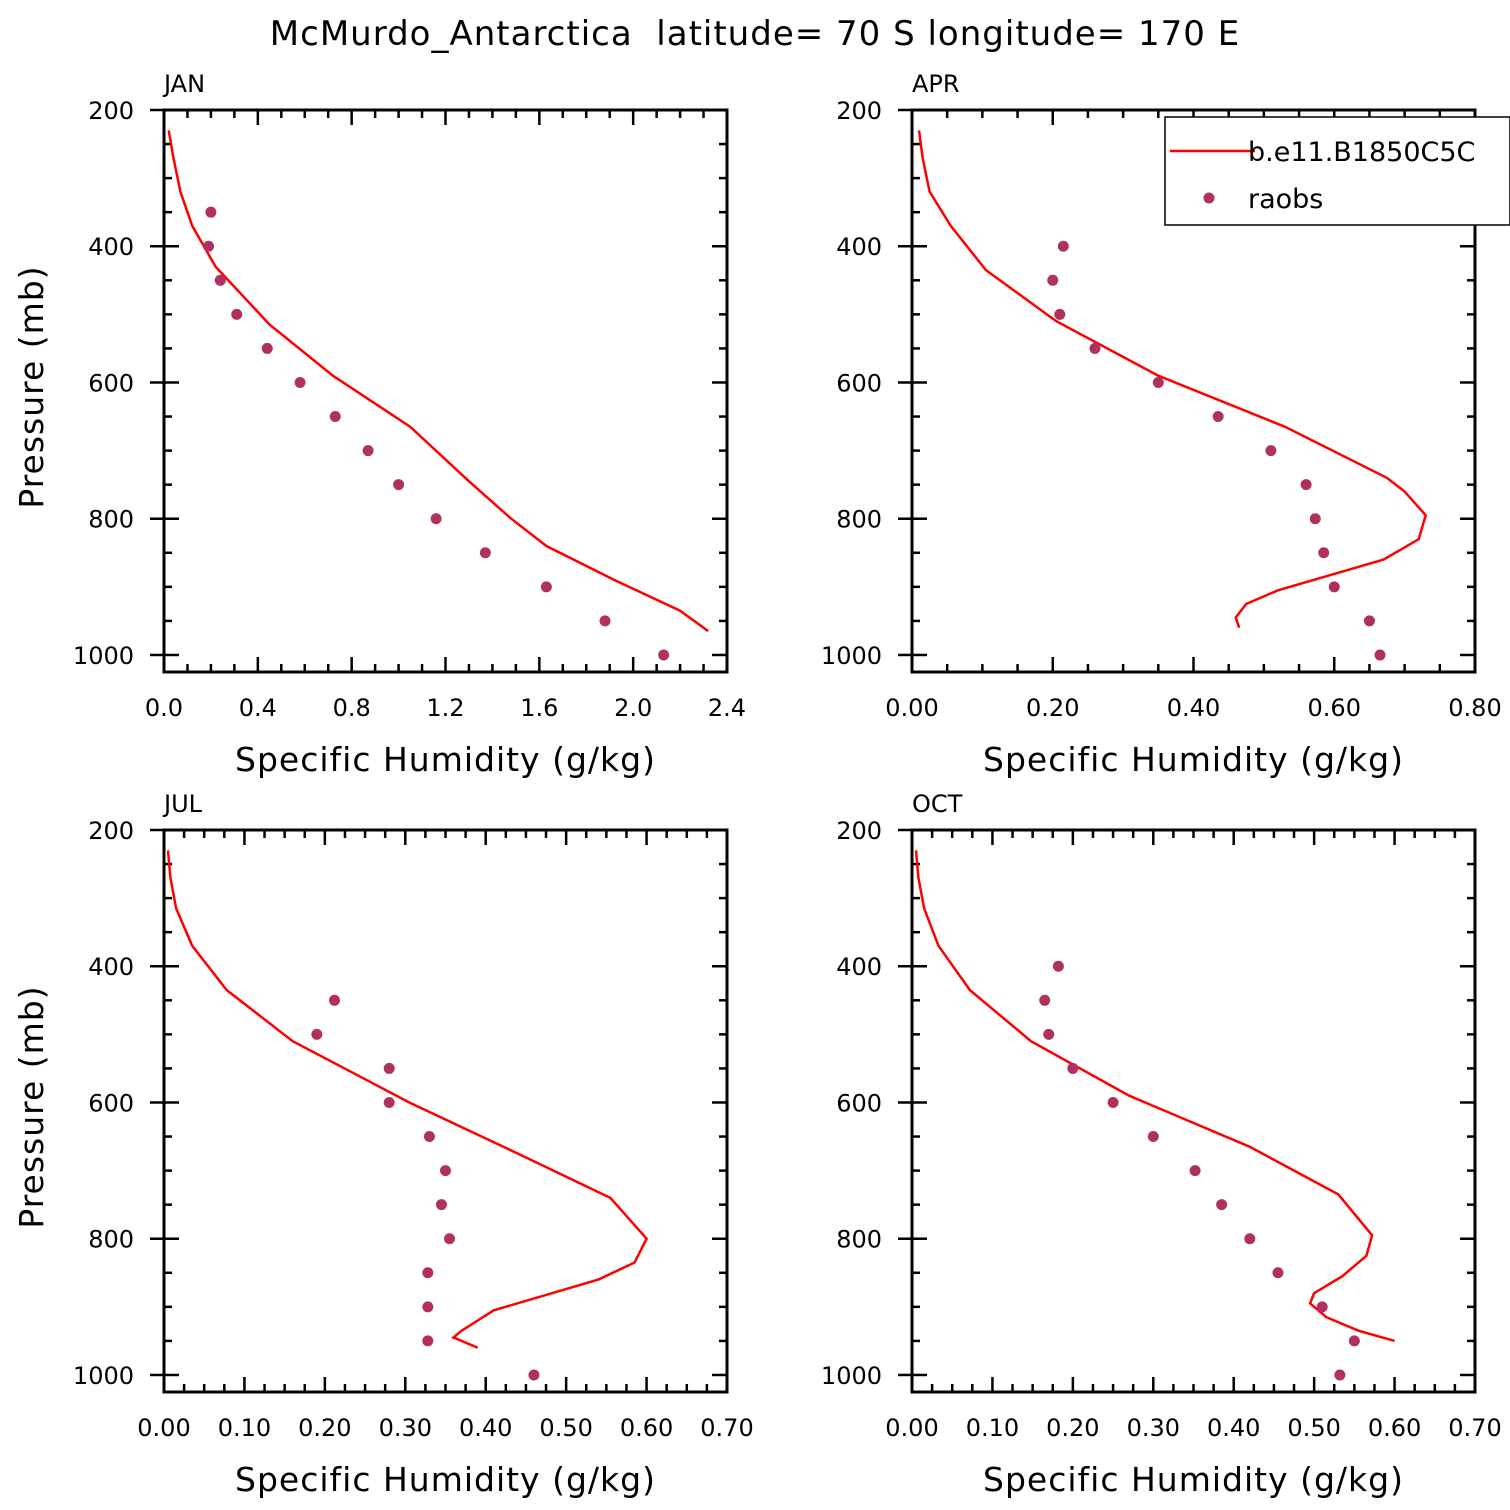 The image size is (1510, 1510). I want to click on legend-label: b.e11.B1850C5C, so click(1361, 152).